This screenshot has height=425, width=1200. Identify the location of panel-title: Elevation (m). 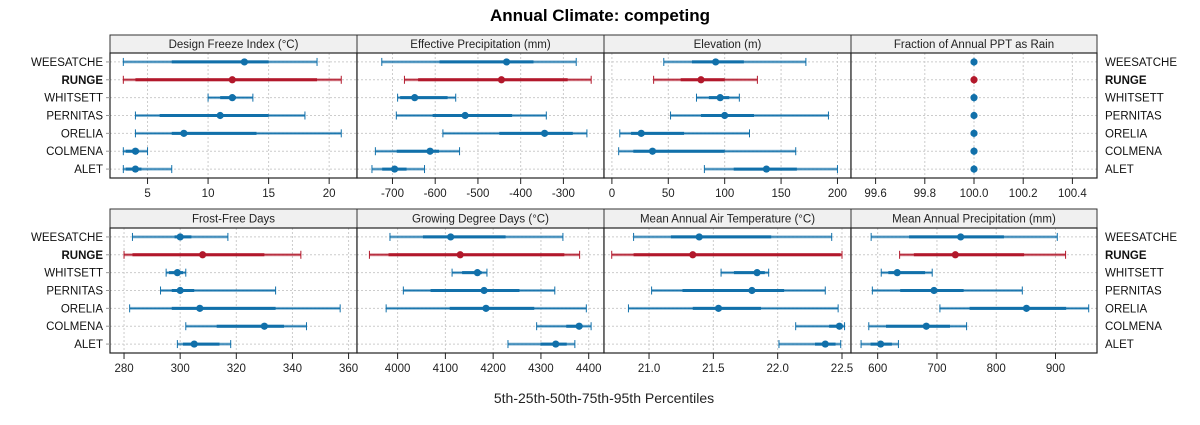
(728, 45).